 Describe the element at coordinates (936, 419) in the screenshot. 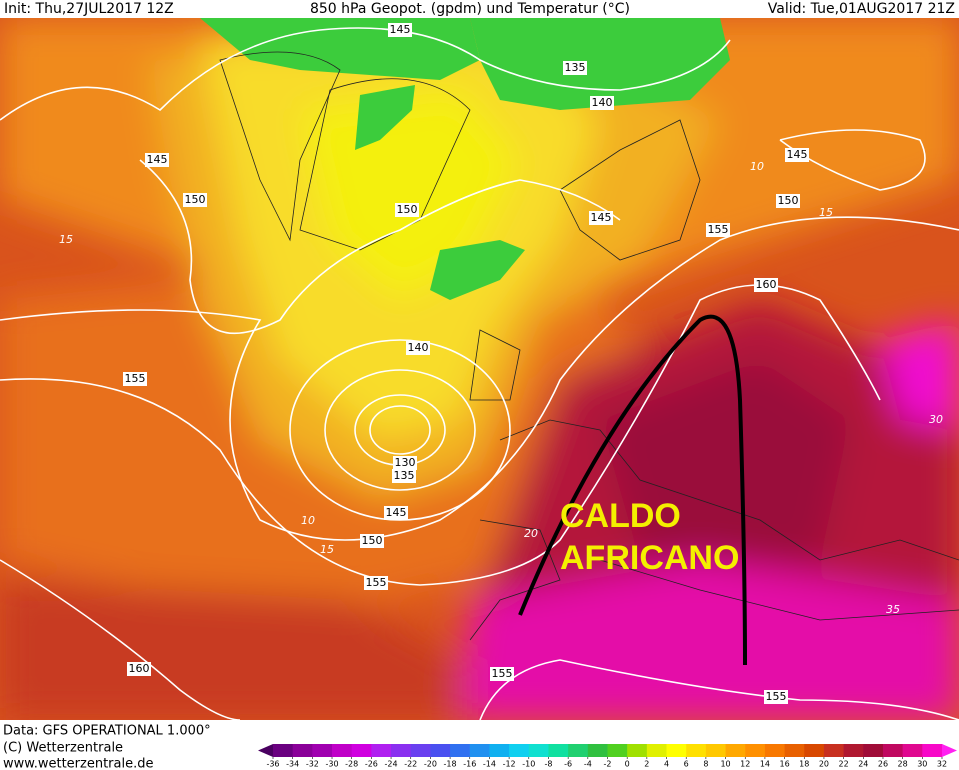

I see `temperature-label: 30` at that location.